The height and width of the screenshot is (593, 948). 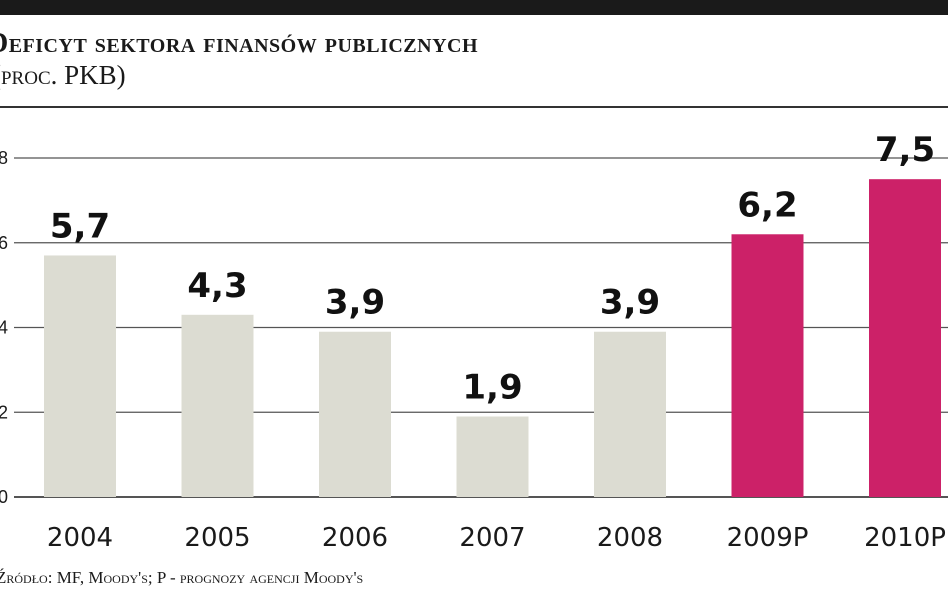 What do you see at coordinates (492, 387) in the screenshot?
I see `data-label: 1,9` at bounding box center [492, 387].